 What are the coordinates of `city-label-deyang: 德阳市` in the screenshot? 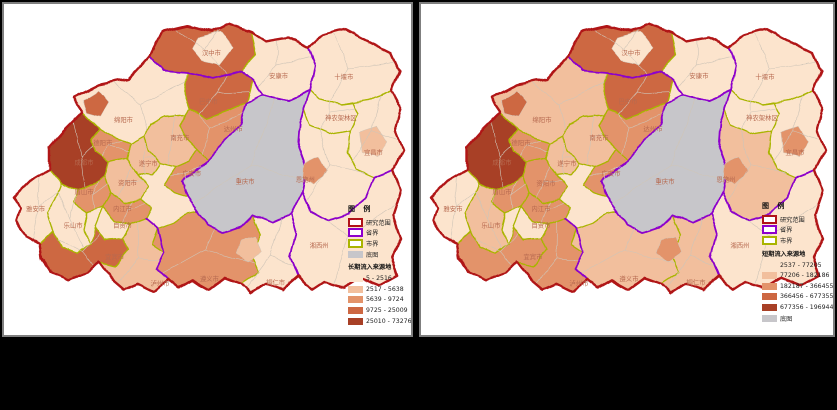 It's located at (102, 142).